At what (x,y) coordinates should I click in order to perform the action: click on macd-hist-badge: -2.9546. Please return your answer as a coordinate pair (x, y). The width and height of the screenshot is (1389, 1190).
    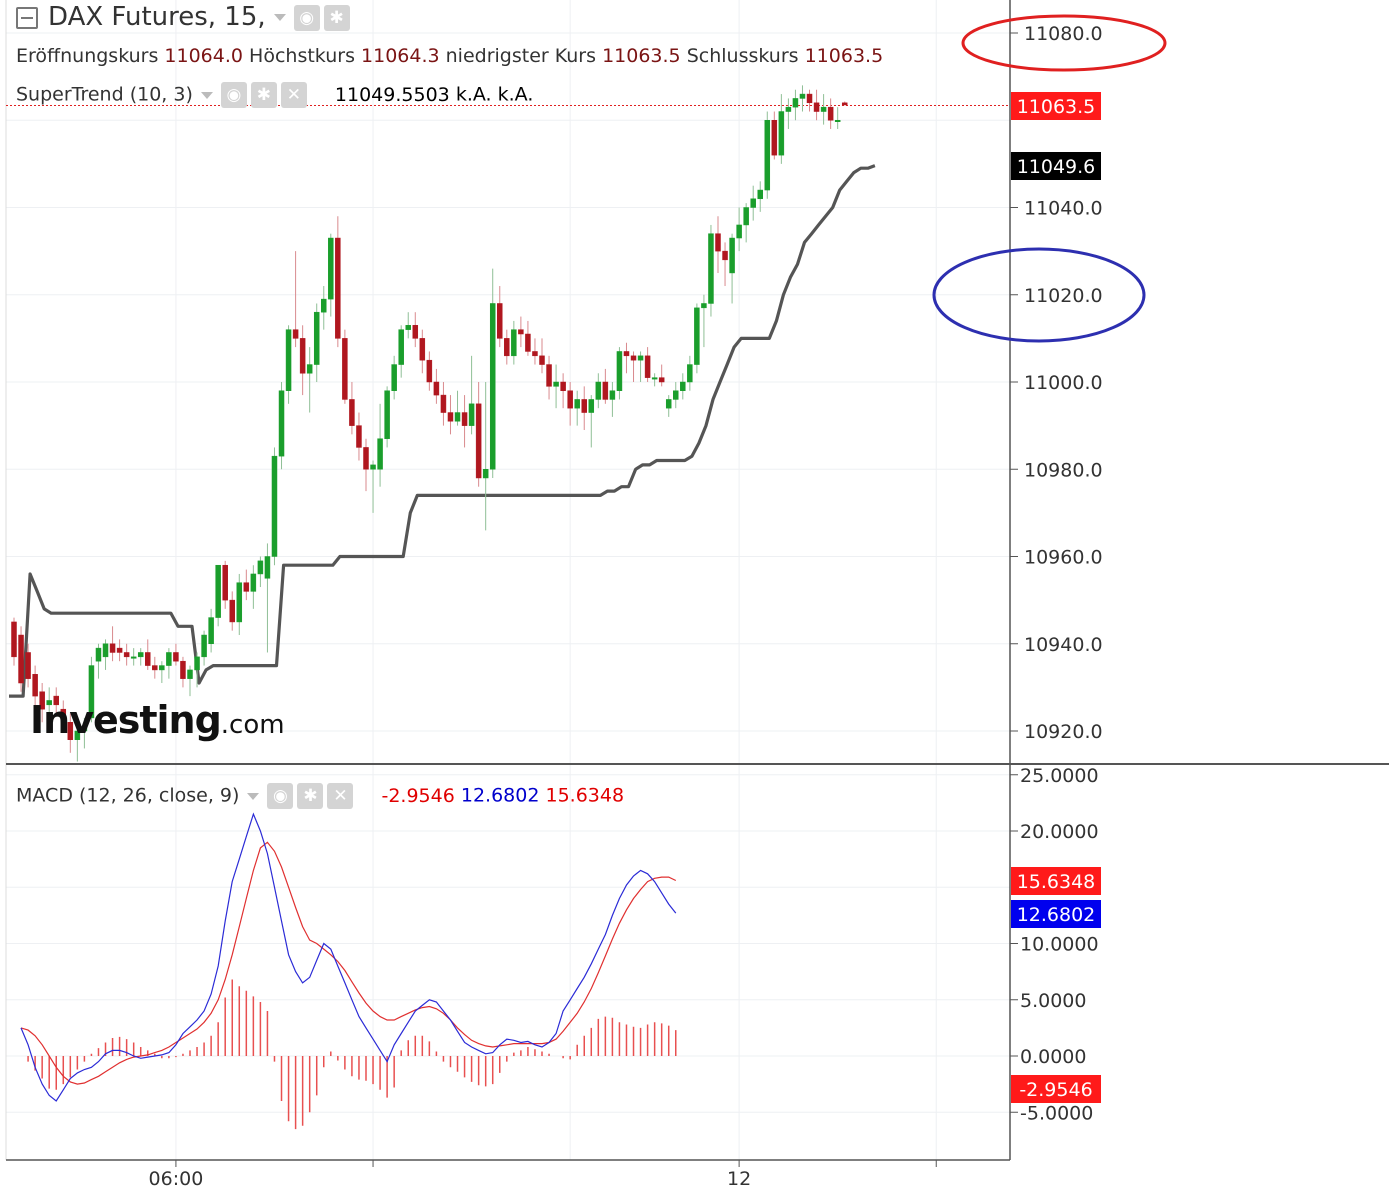
    Looking at the image, I should click on (1056, 1089).